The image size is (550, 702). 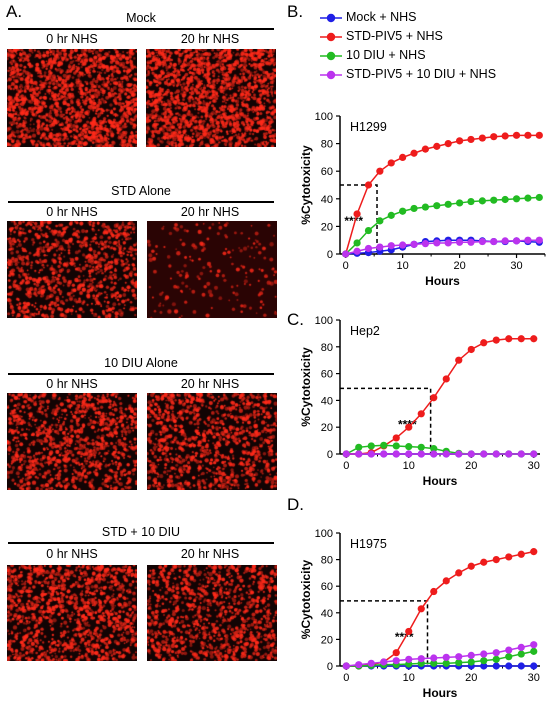 I want to click on legend-label: STD-PIV5 + 10 DIU + NHS, so click(x=421, y=74).